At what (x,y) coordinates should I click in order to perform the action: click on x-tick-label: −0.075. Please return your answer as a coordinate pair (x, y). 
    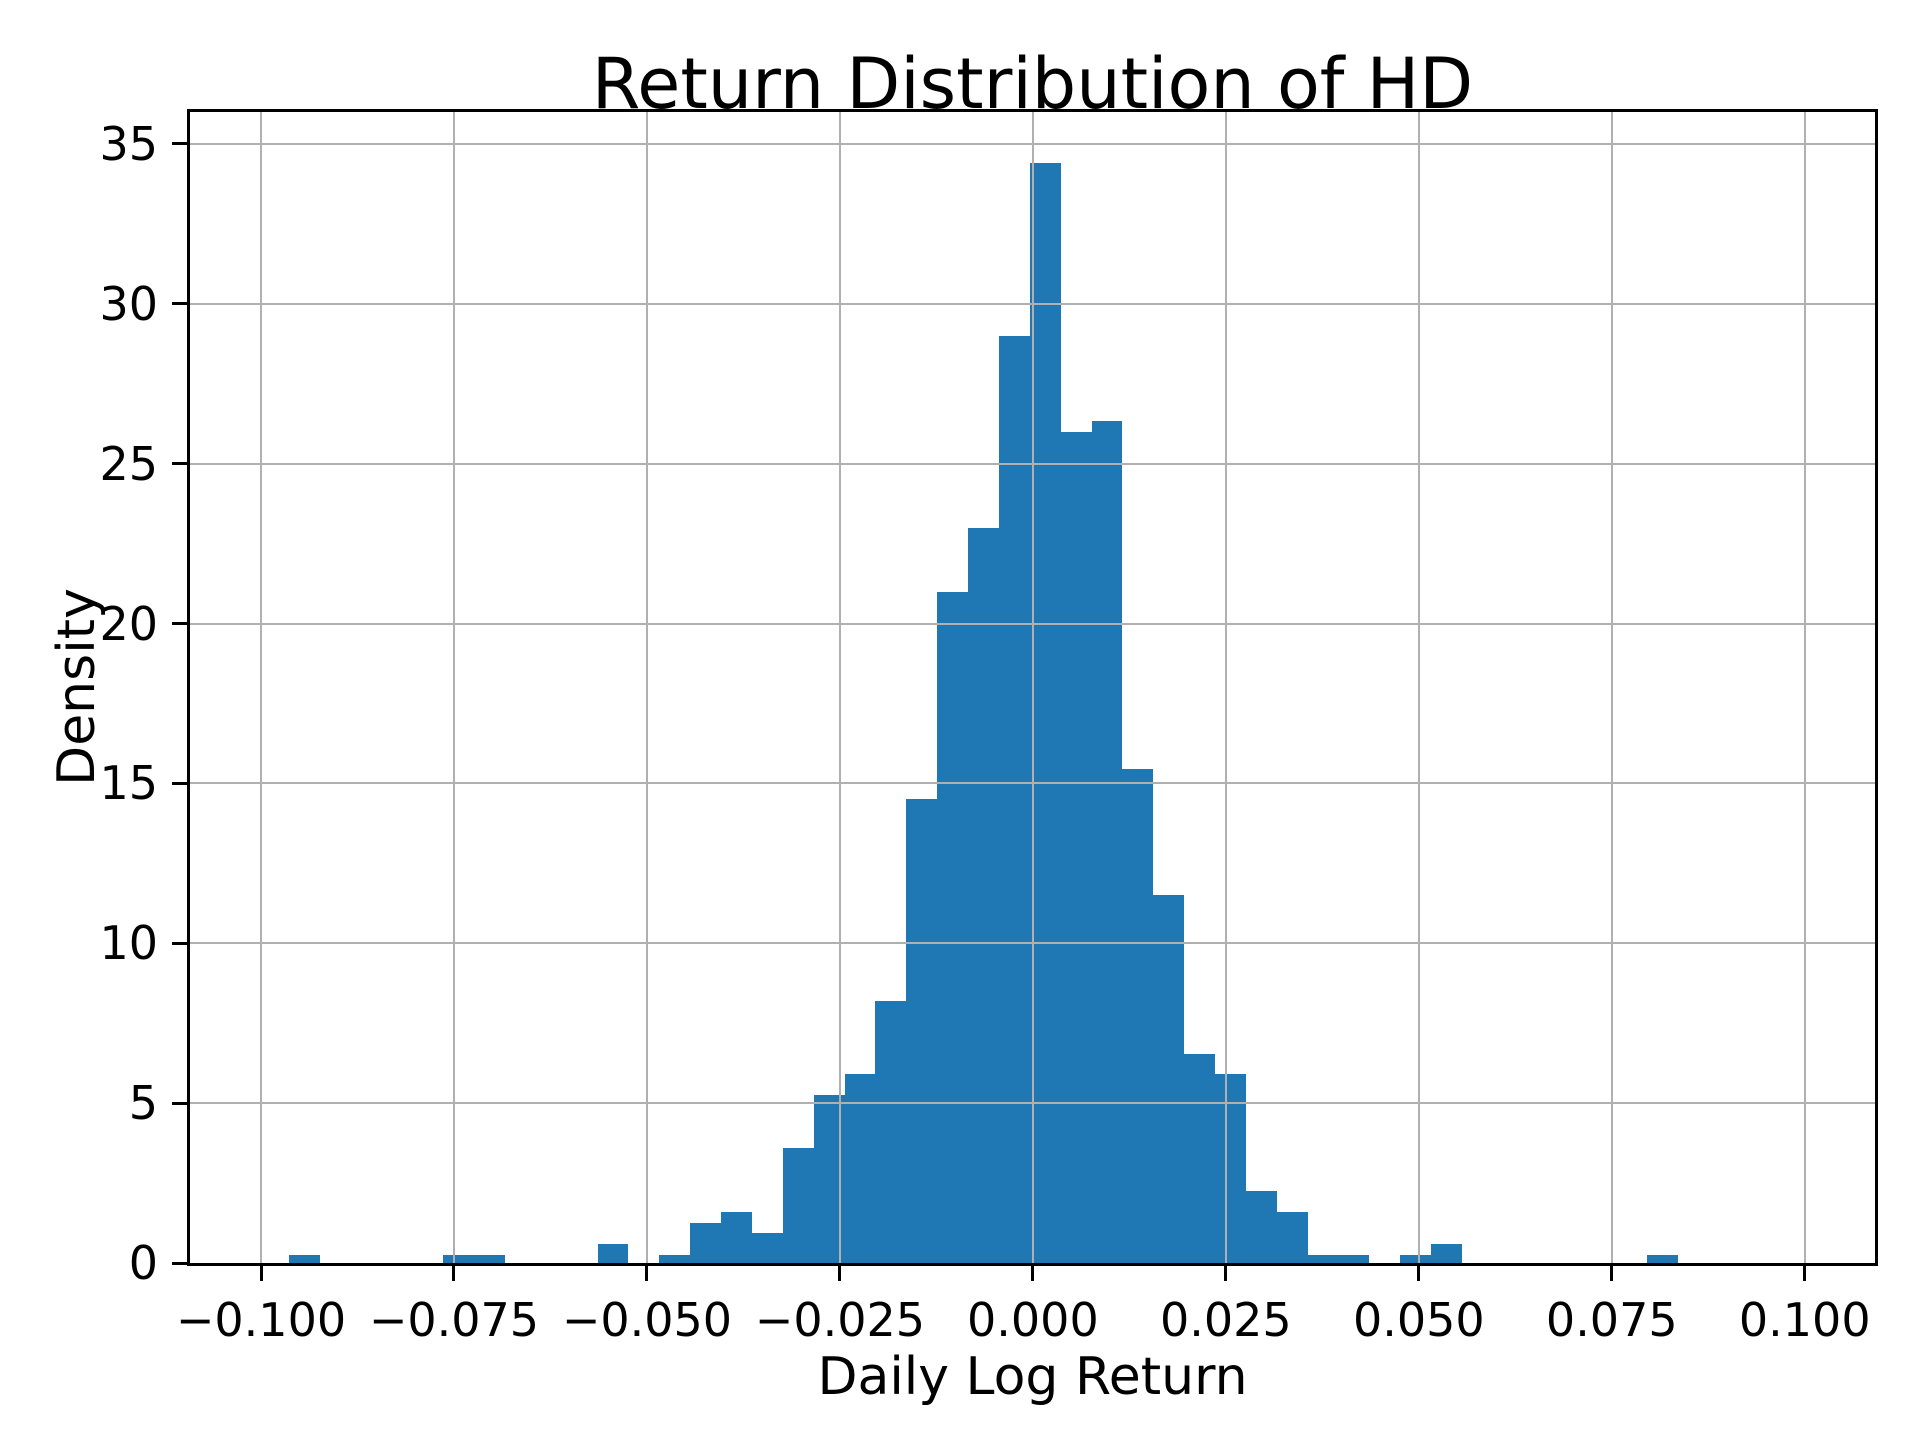
    Looking at the image, I should click on (454, 1320).